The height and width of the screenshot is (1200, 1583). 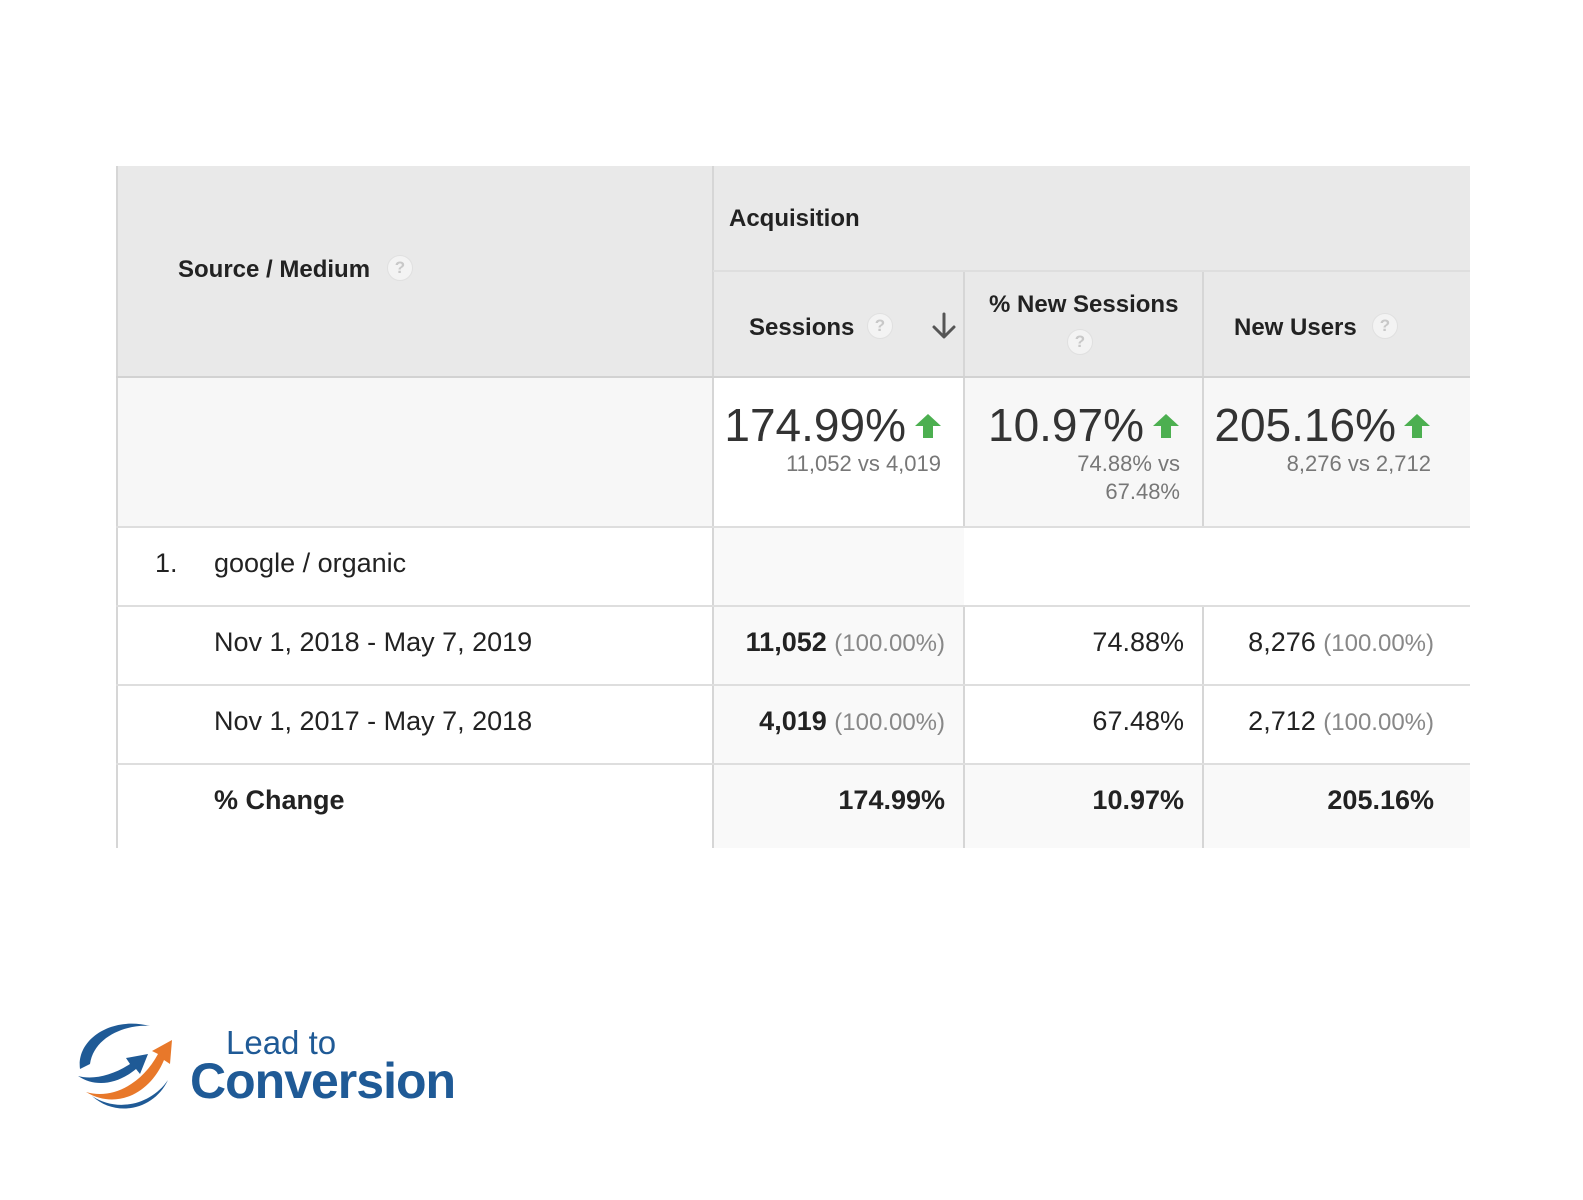 What do you see at coordinates (1065, 425) in the screenshot?
I see `new-sessions-change-value: 10.97%` at bounding box center [1065, 425].